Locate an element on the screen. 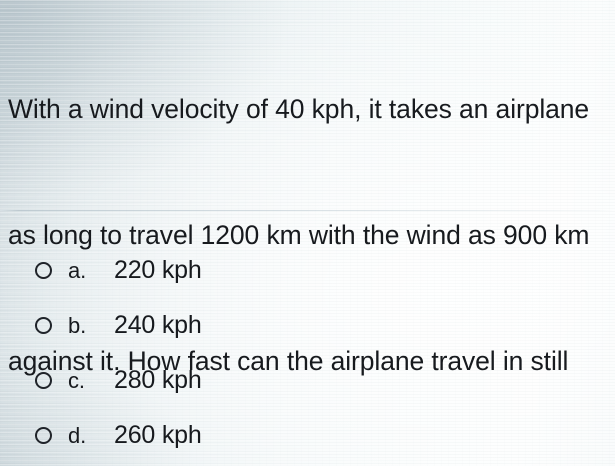  section-divider is located at coordinates (307, 210).